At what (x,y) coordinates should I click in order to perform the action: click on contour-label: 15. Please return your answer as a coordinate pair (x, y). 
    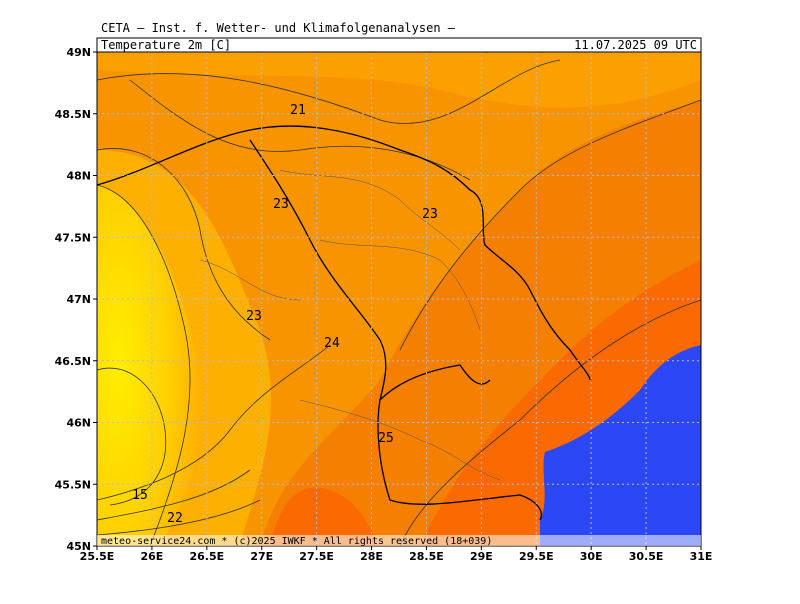
    Looking at the image, I should click on (140, 495).